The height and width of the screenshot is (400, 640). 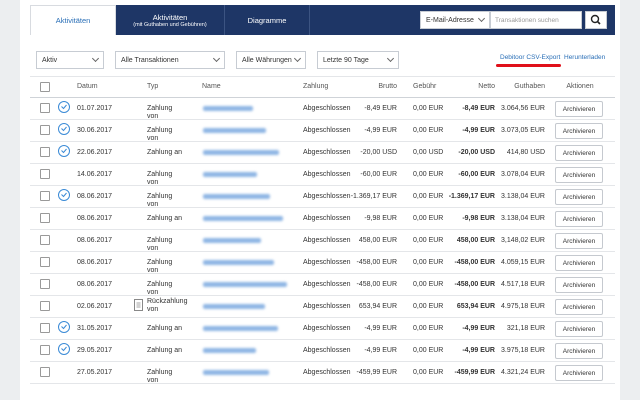 I want to click on cell-net: -459,99 EUR, so click(x=474, y=372).